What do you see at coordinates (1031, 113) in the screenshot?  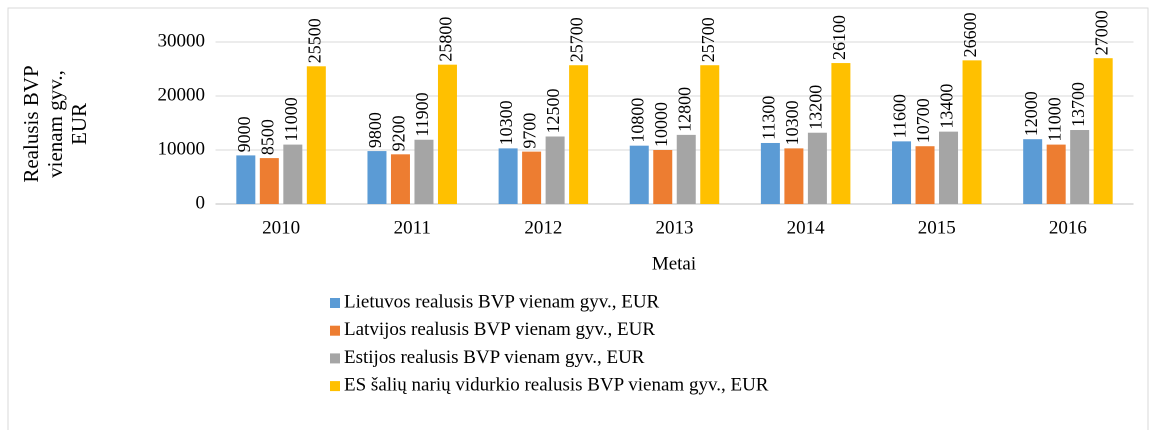 I see `value-label: 12000` at bounding box center [1031, 113].